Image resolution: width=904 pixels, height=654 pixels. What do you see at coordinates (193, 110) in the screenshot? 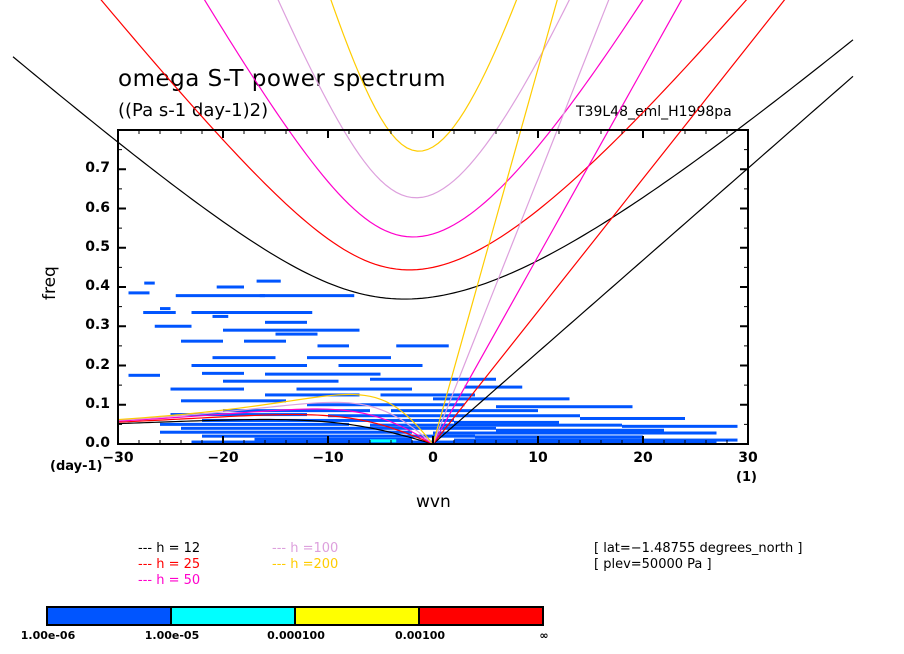
I see `chart-units: ((Pa s-1 day-1)2)` at bounding box center [193, 110].